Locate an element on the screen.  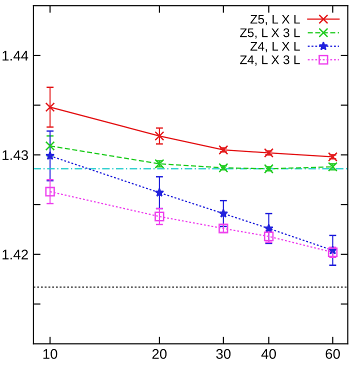
y-tick-label: 1.42 is located at coordinates (15, 255).